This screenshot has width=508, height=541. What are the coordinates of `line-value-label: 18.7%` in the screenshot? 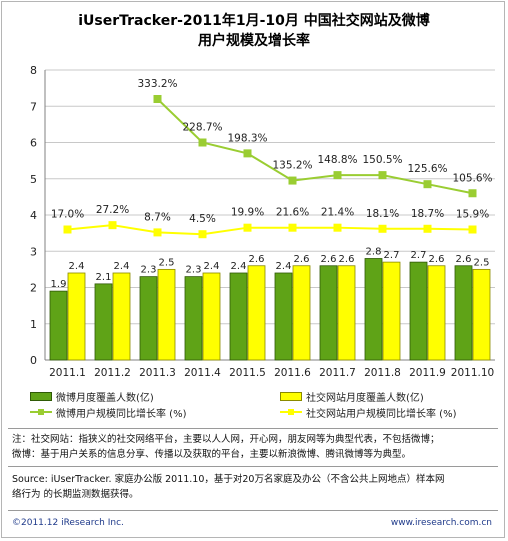 It's located at (427, 214).